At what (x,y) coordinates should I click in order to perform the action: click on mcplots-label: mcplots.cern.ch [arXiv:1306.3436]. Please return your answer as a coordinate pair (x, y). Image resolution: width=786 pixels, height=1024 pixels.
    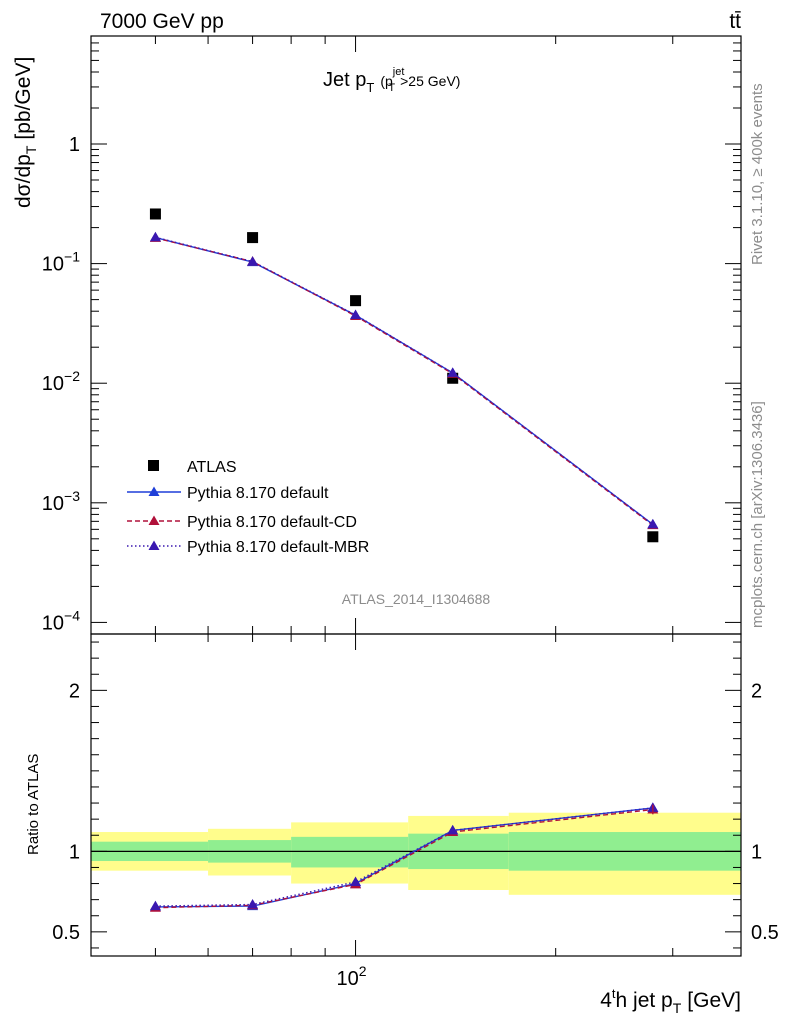
    Looking at the image, I should click on (757, 514).